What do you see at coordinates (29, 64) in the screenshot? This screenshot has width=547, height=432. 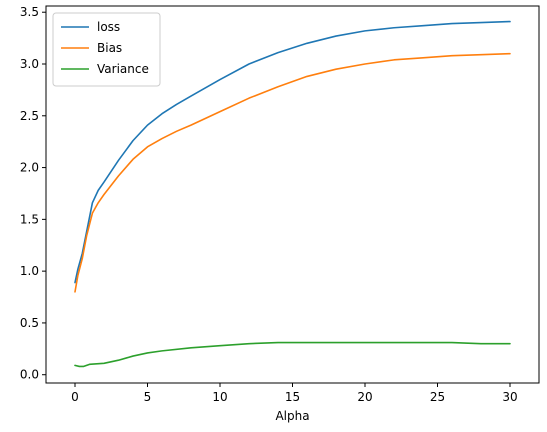 I see `y-tick-label: 3.0` at bounding box center [29, 64].